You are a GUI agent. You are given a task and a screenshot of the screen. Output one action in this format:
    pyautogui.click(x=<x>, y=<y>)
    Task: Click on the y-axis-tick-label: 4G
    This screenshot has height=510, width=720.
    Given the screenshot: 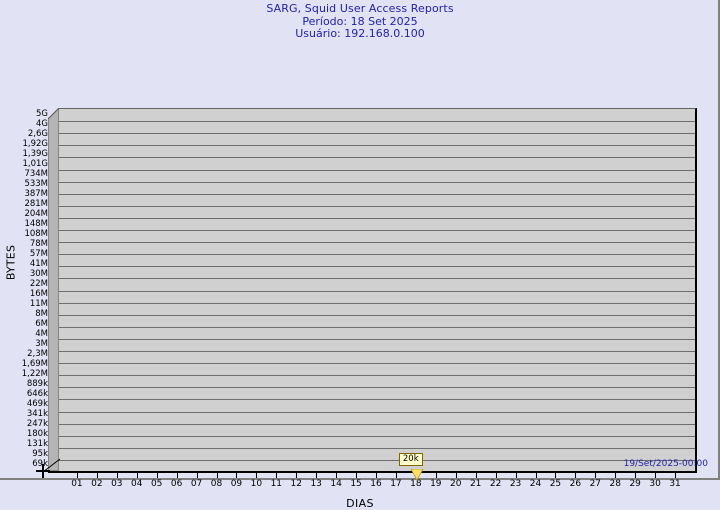 What is the action you would take?
    pyautogui.click(x=42, y=123)
    